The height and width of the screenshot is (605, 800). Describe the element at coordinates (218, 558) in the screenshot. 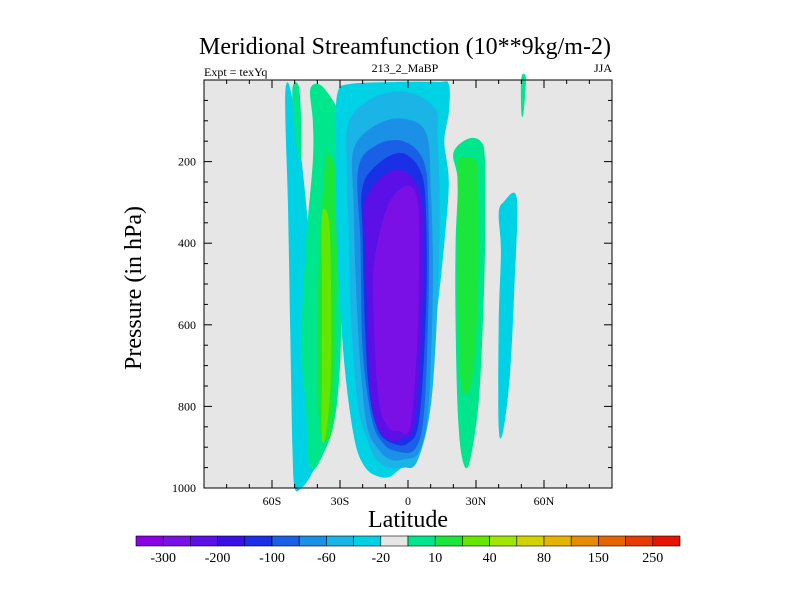

I see `colorbar-label: -200` at that location.